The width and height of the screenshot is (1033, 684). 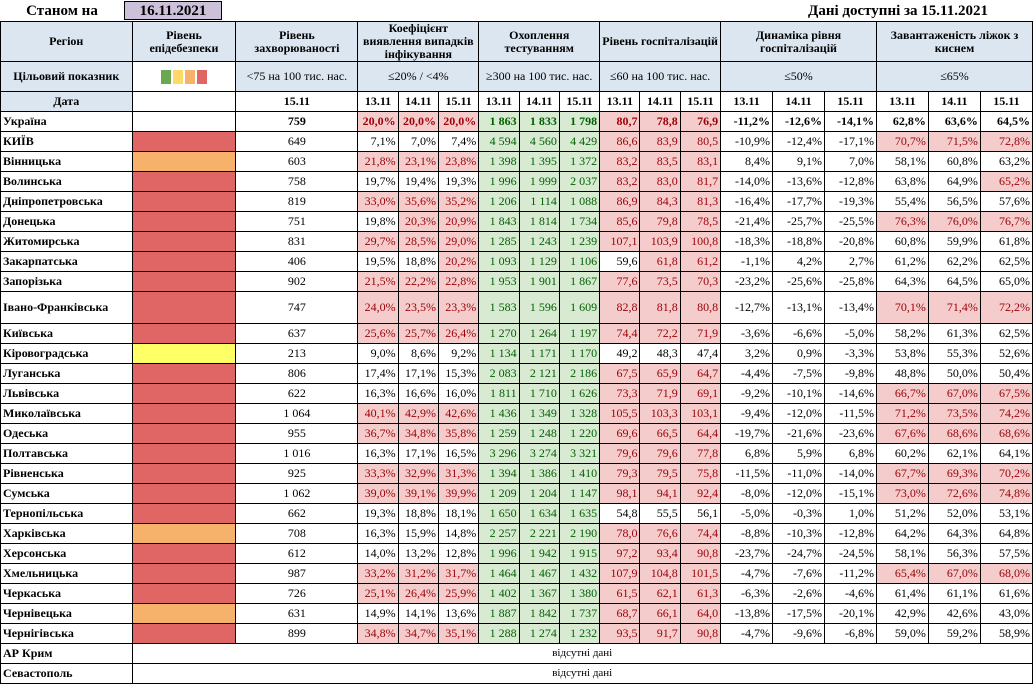 What do you see at coordinates (499, 201) in the screenshot?
I see `table-cell: 1 206` at bounding box center [499, 201].